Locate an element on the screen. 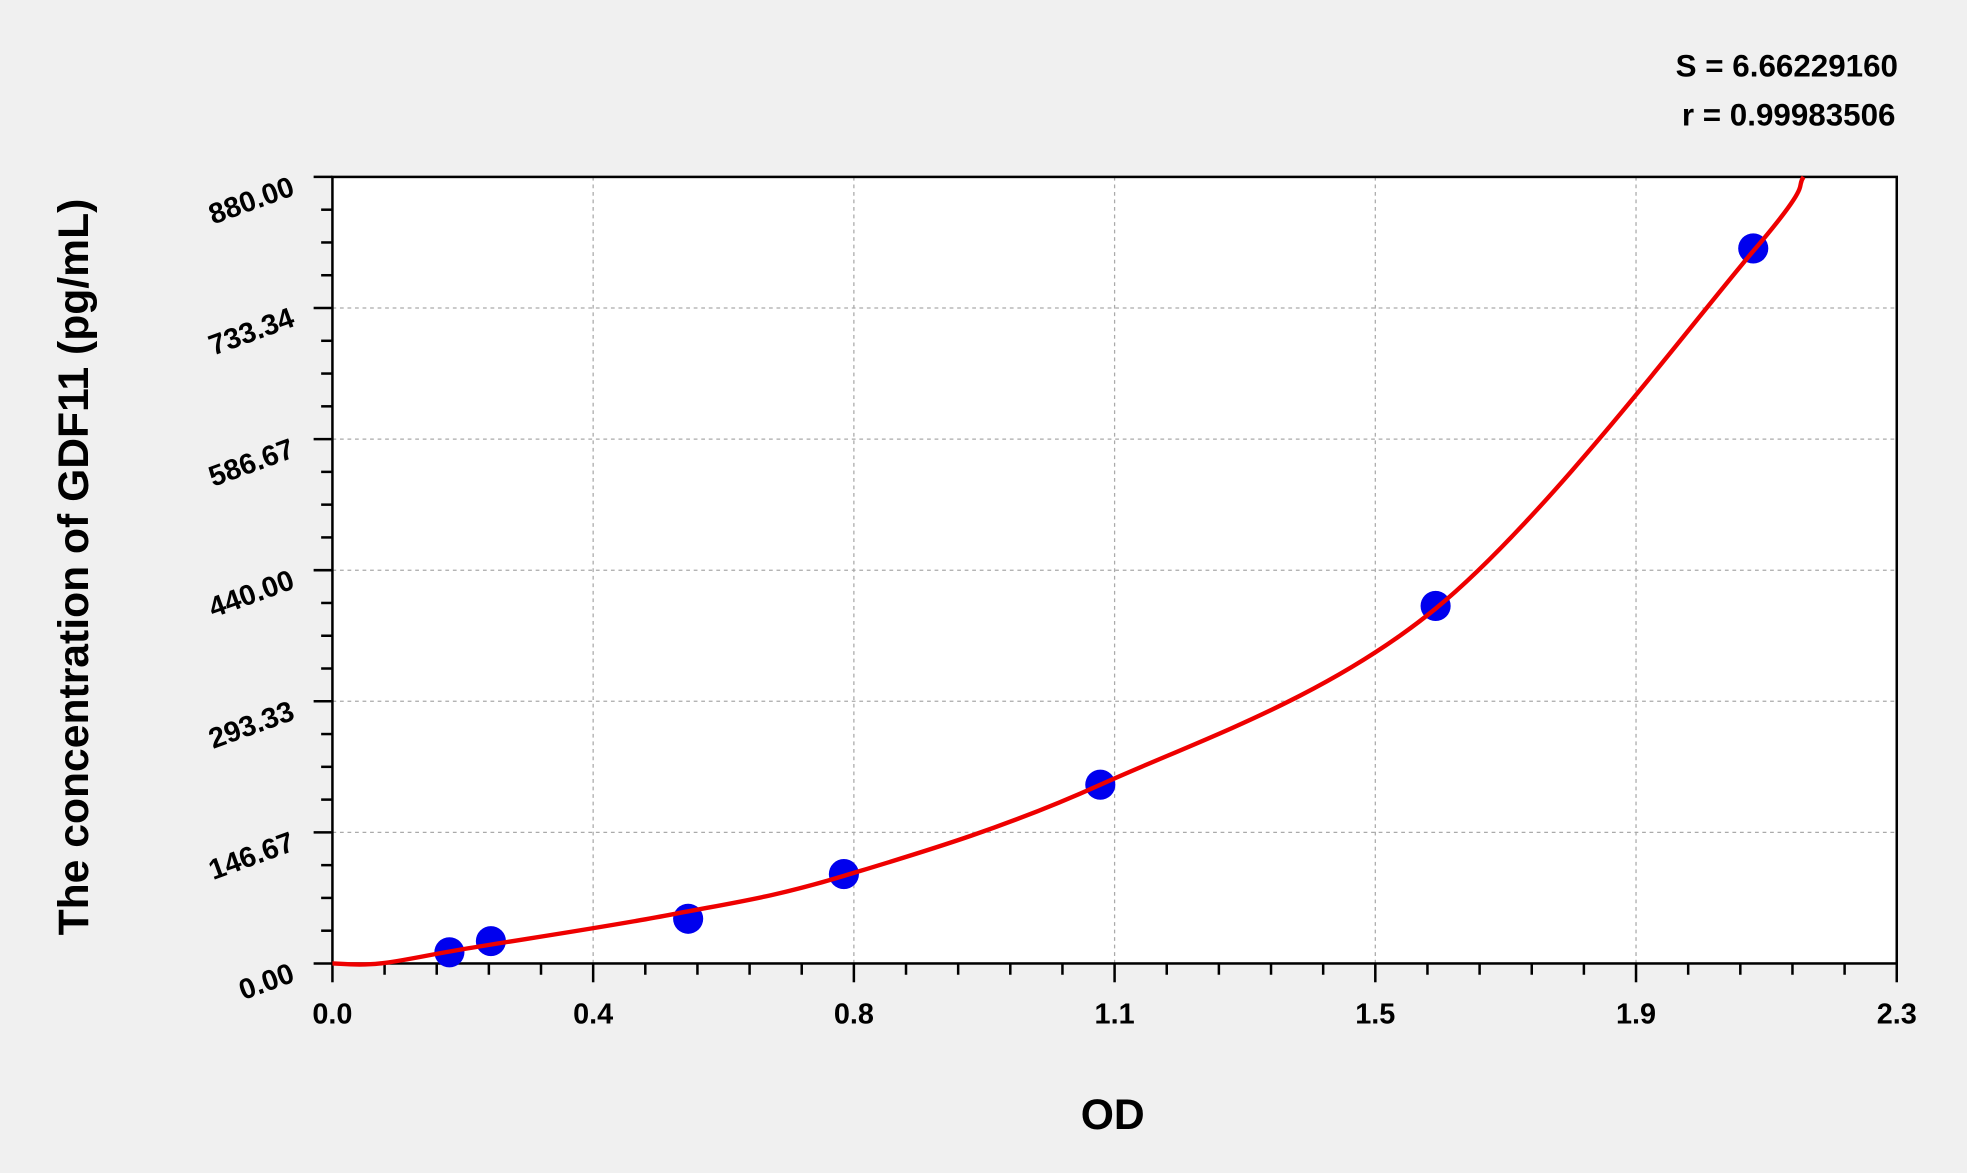 The height and width of the screenshot is (1173, 1967). x-tick-label: 0.4 is located at coordinates (593, 1015).